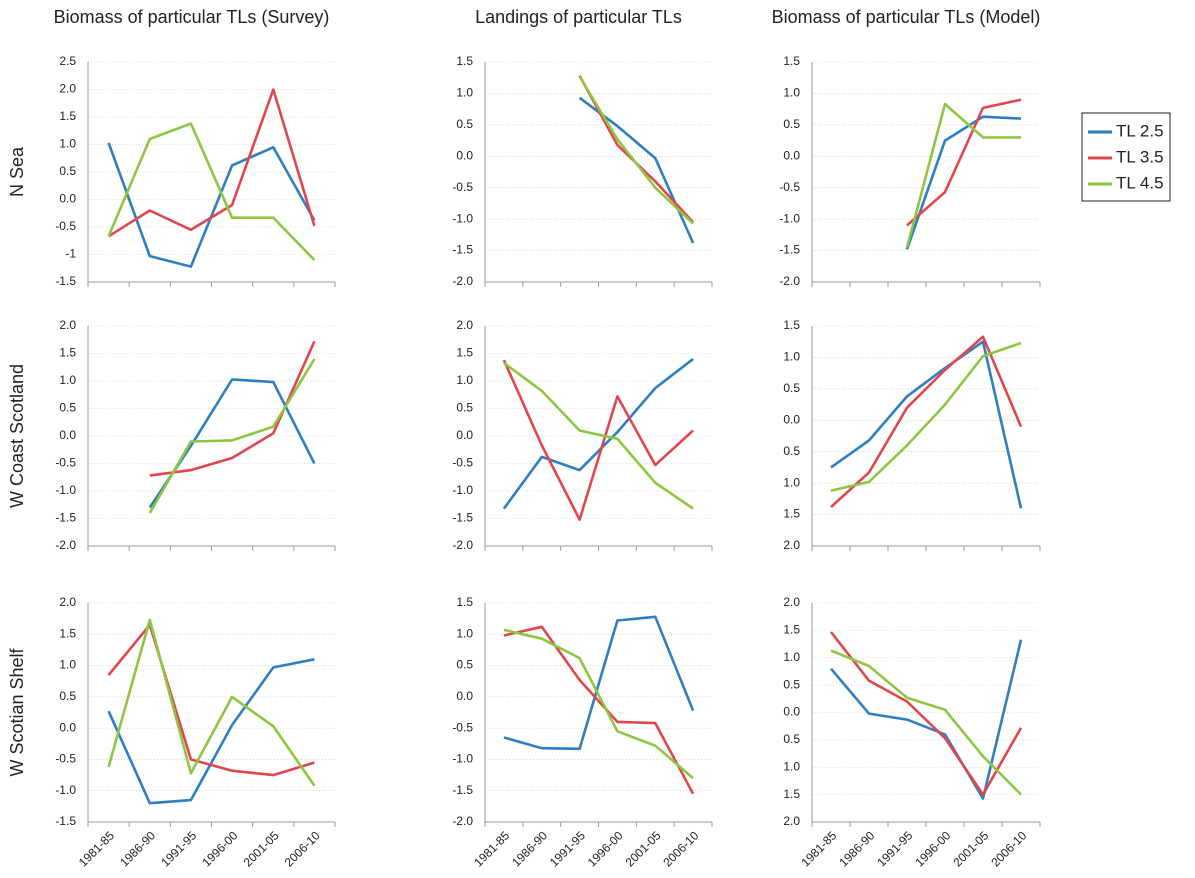  What do you see at coordinates (70, 254) in the screenshot?
I see `y-tick-label: -1` at bounding box center [70, 254].